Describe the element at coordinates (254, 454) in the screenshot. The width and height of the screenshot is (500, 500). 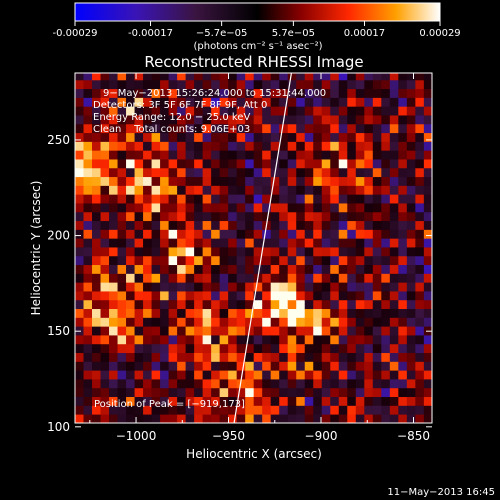
I see `x-axis-label: Heliocentric X (arcsec)` at that location.